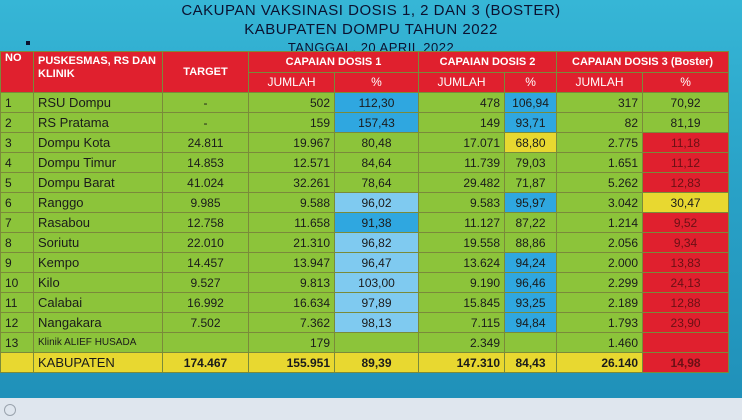 This screenshot has width=742, height=420. I want to click on row-p3: 81,19, so click(686, 122).